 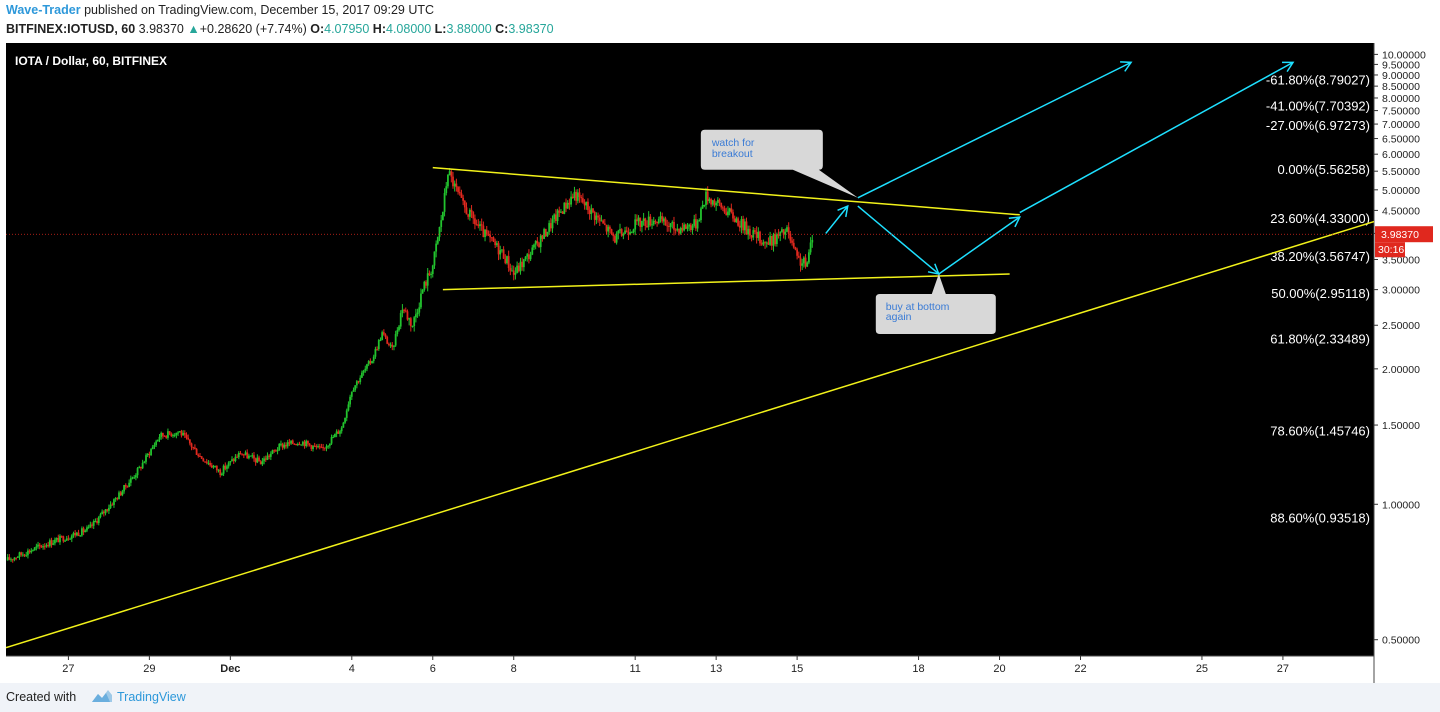 I want to click on price-tick-label: 6.50000, so click(x=1401, y=140).